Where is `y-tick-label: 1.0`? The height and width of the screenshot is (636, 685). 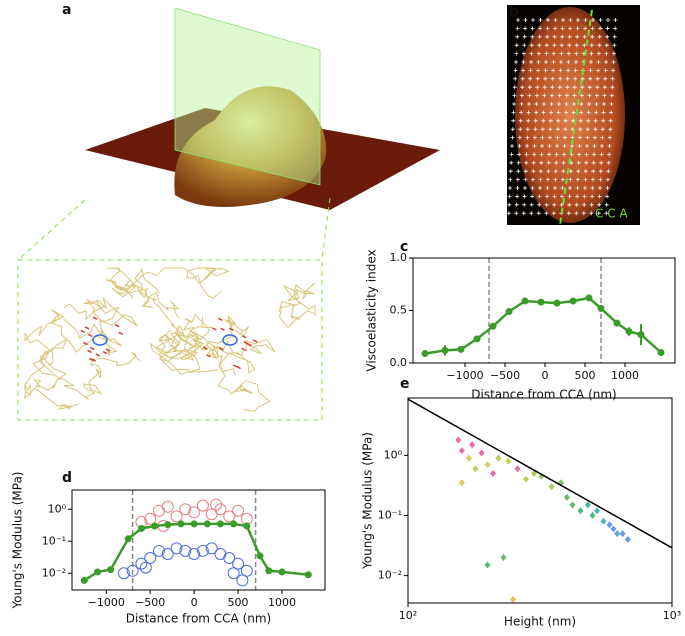 y-tick-label: 1.0 is located at coordinates (399, 257).